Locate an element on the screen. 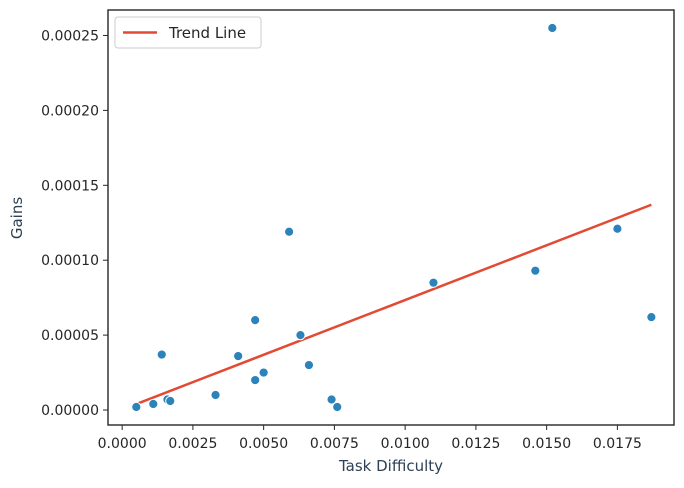 Image resolution: width=684 pixels, height=488 pixels. x-tick-label: 0.0150 is located at coordinates (546, 444).